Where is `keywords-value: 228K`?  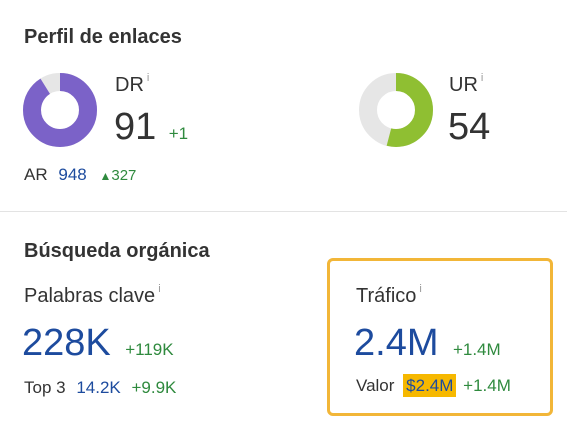 keywords-value: 228K is located at coordinates (66, 343).